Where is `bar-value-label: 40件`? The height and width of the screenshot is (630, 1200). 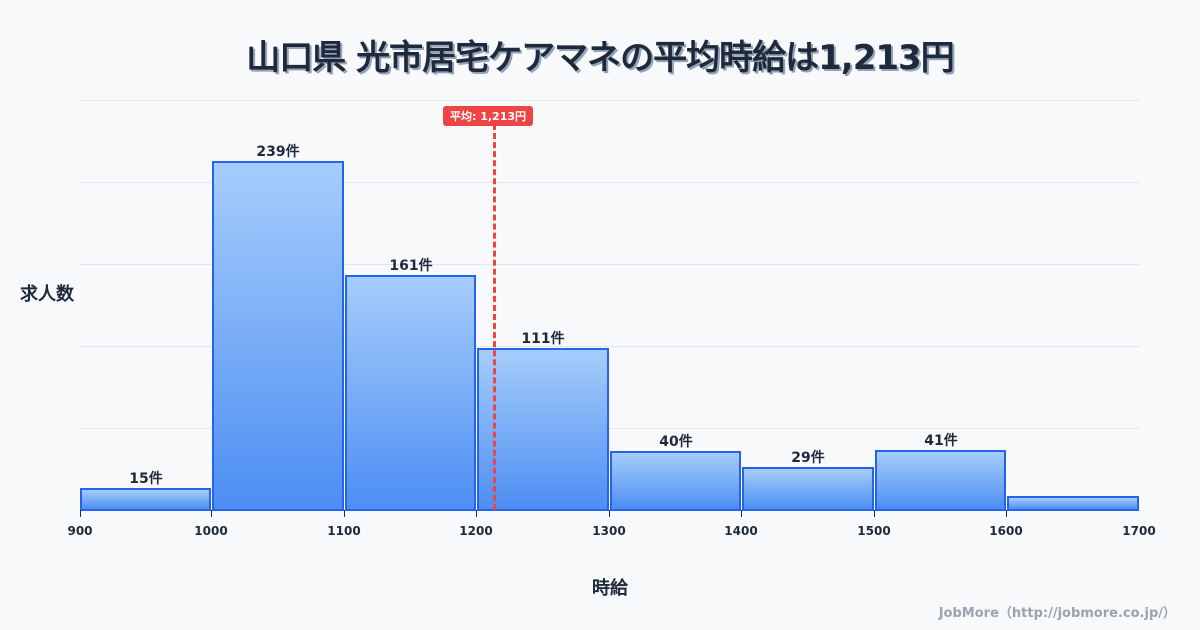 bar-value-label: 40件 is located at coordinates (676, 442).